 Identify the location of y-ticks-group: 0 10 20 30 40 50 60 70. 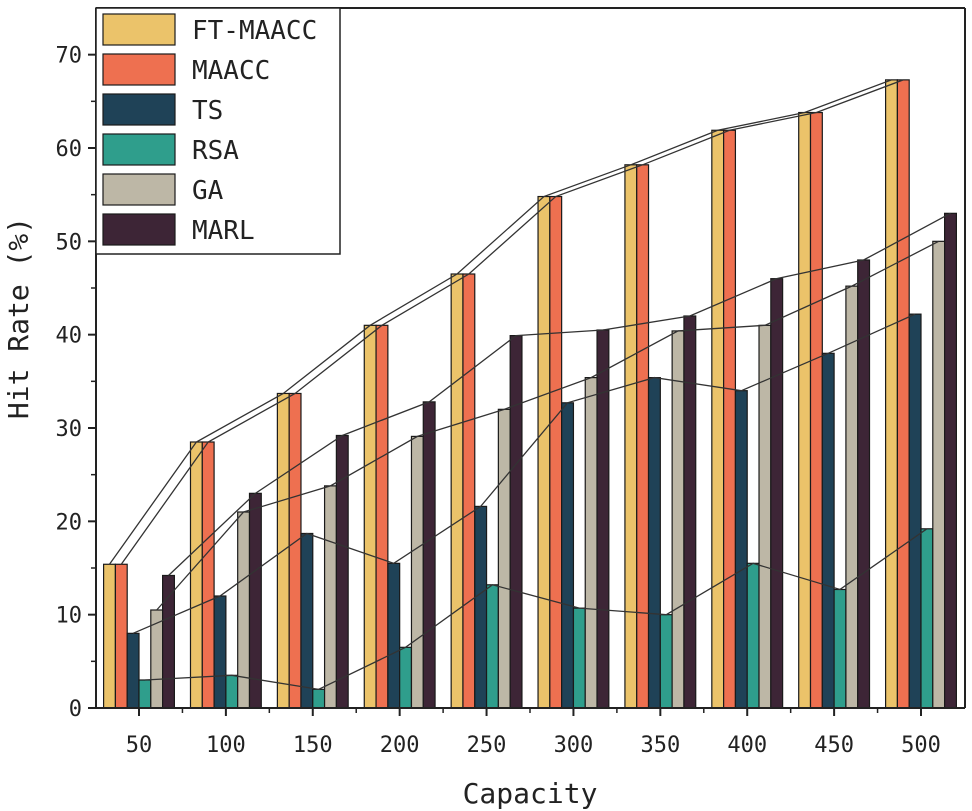
(76, 383).